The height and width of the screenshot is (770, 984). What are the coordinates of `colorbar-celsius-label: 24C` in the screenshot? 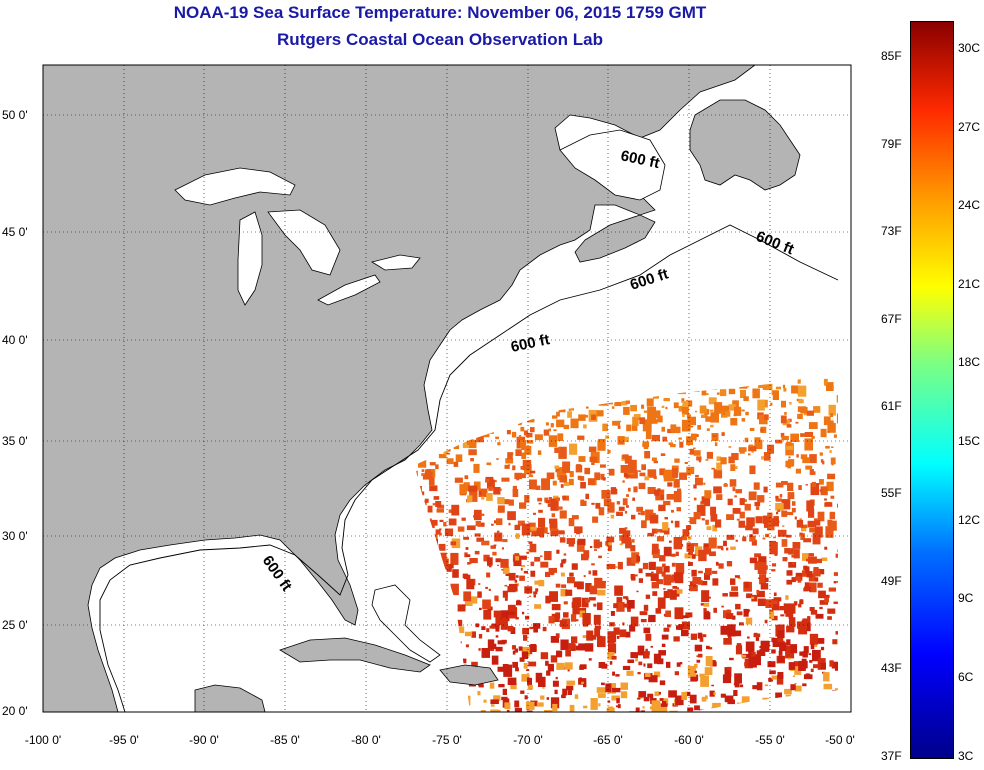 It's located at (969, 205).